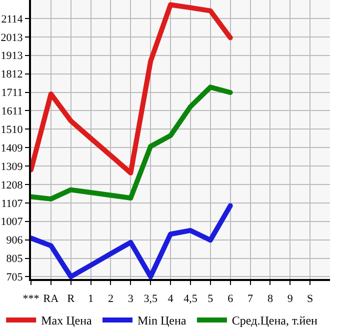 The height and width of the screenshot is (335, 345). What do you see at coordinates (12, 204) in the screenshot?
I see `y-tick-label: 1107` at bounding box center [12, 204].